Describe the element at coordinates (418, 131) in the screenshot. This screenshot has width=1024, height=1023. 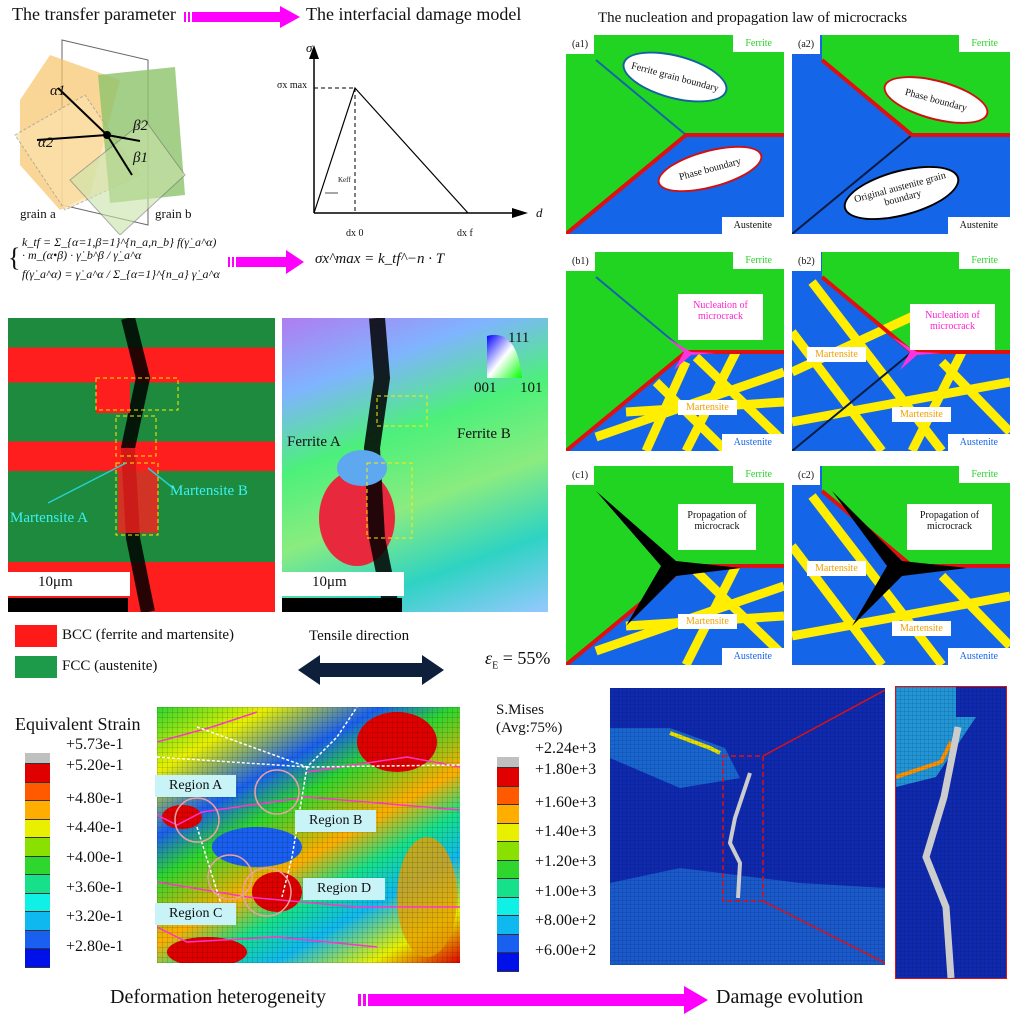
I see `traction-separation-chart` at that location.